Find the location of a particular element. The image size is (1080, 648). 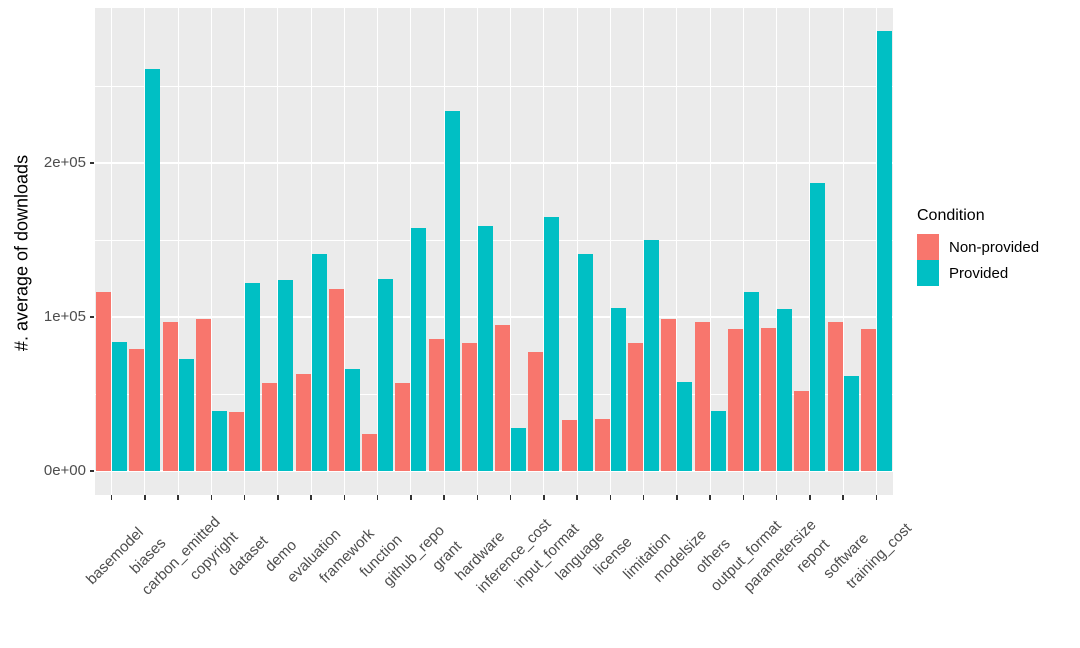

bar-non-provided-report is located at coordinates (802, 430).